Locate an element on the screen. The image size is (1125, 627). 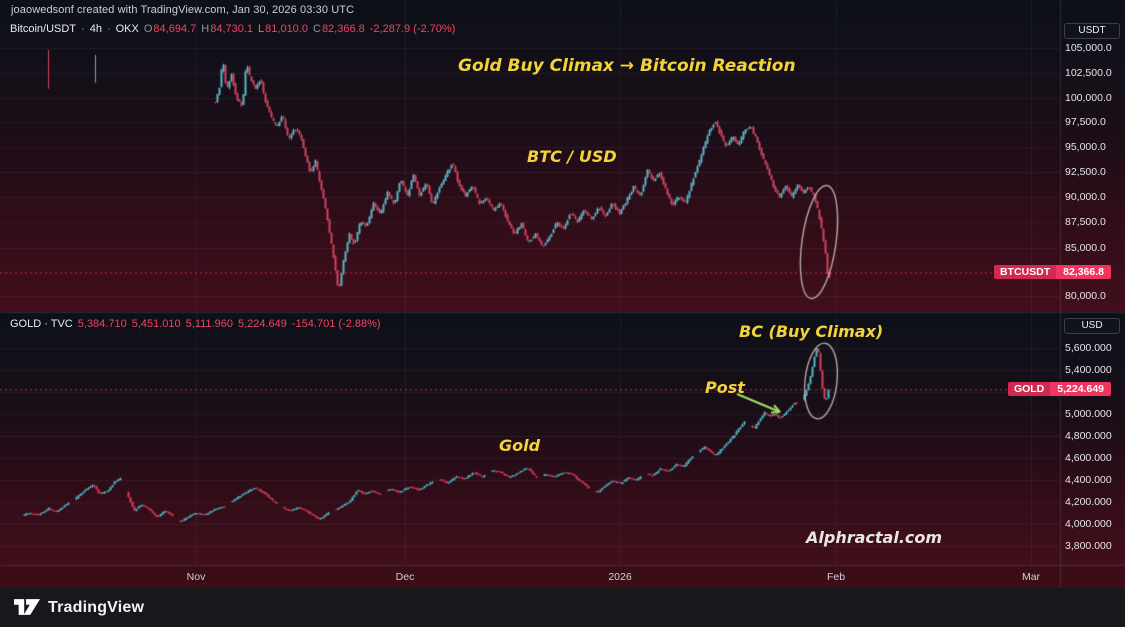
annotation-title: Gold Buy Climax → Bitcoin Reaction is located at coordinates (627, 66).